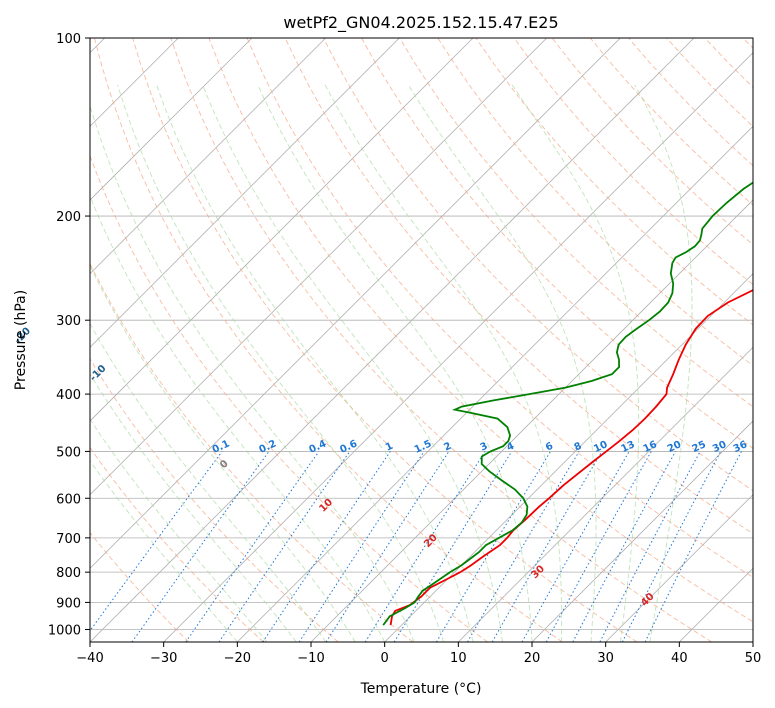 The width and height of the screenshot is (775, 708). What do you see at coordinates (484, 447) in the screenshot?
I see `mixing-ratio-label: 3` at bounding box center [484, 447].